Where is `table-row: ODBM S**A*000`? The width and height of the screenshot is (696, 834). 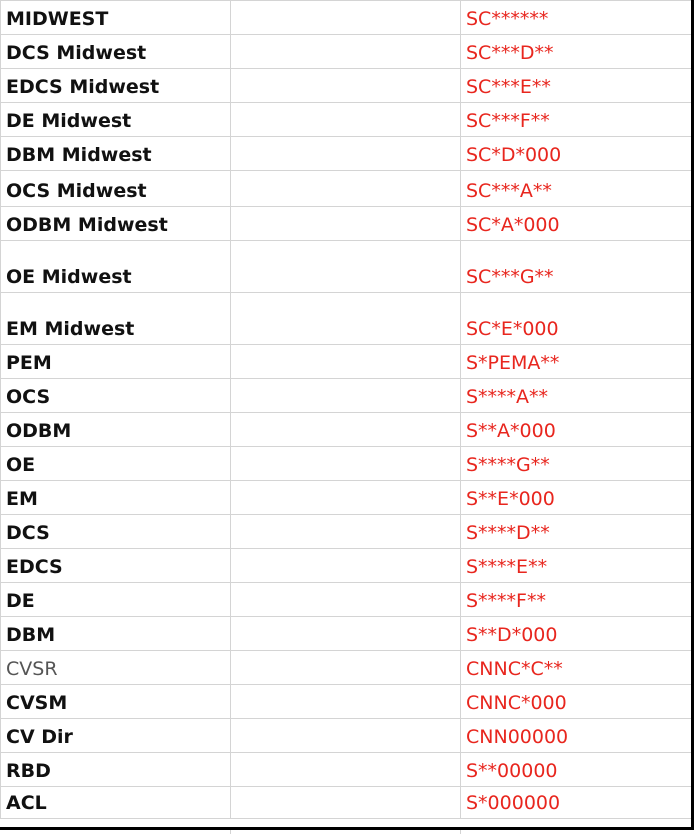
table-row: ODBM S**A*000 is located at coordinates (346, 429).